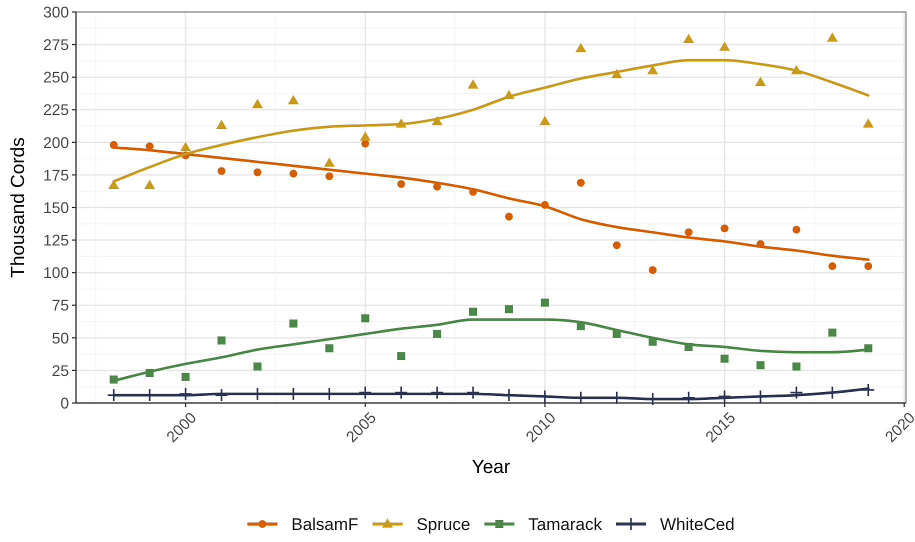 The image size is (915, 542). Describe the element at coordinates (56, 241) in the screenshot. I see `y-tick-label: 125` at that location.